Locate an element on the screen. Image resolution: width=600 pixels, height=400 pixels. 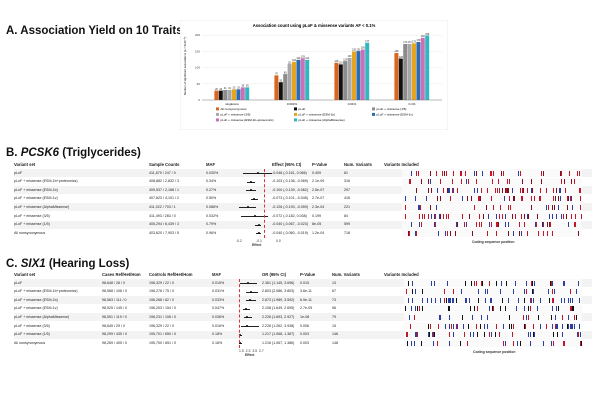
table-cell: 0.006 is located at coordinates (304, 325).